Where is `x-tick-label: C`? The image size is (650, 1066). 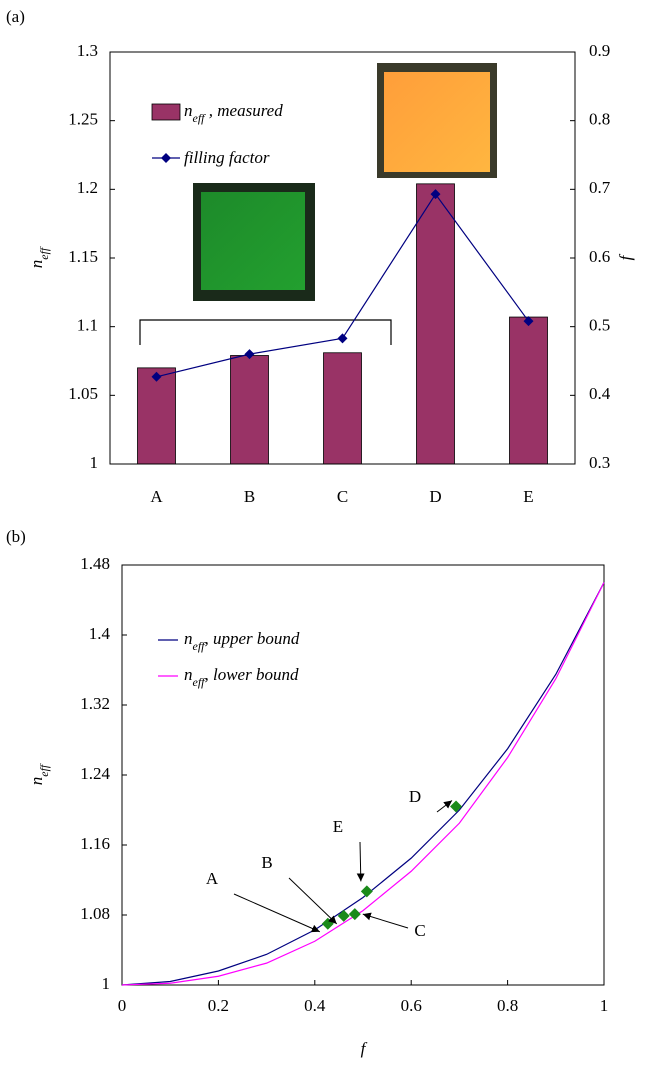
x-tick-label: C is located at coordinates (342, 496).